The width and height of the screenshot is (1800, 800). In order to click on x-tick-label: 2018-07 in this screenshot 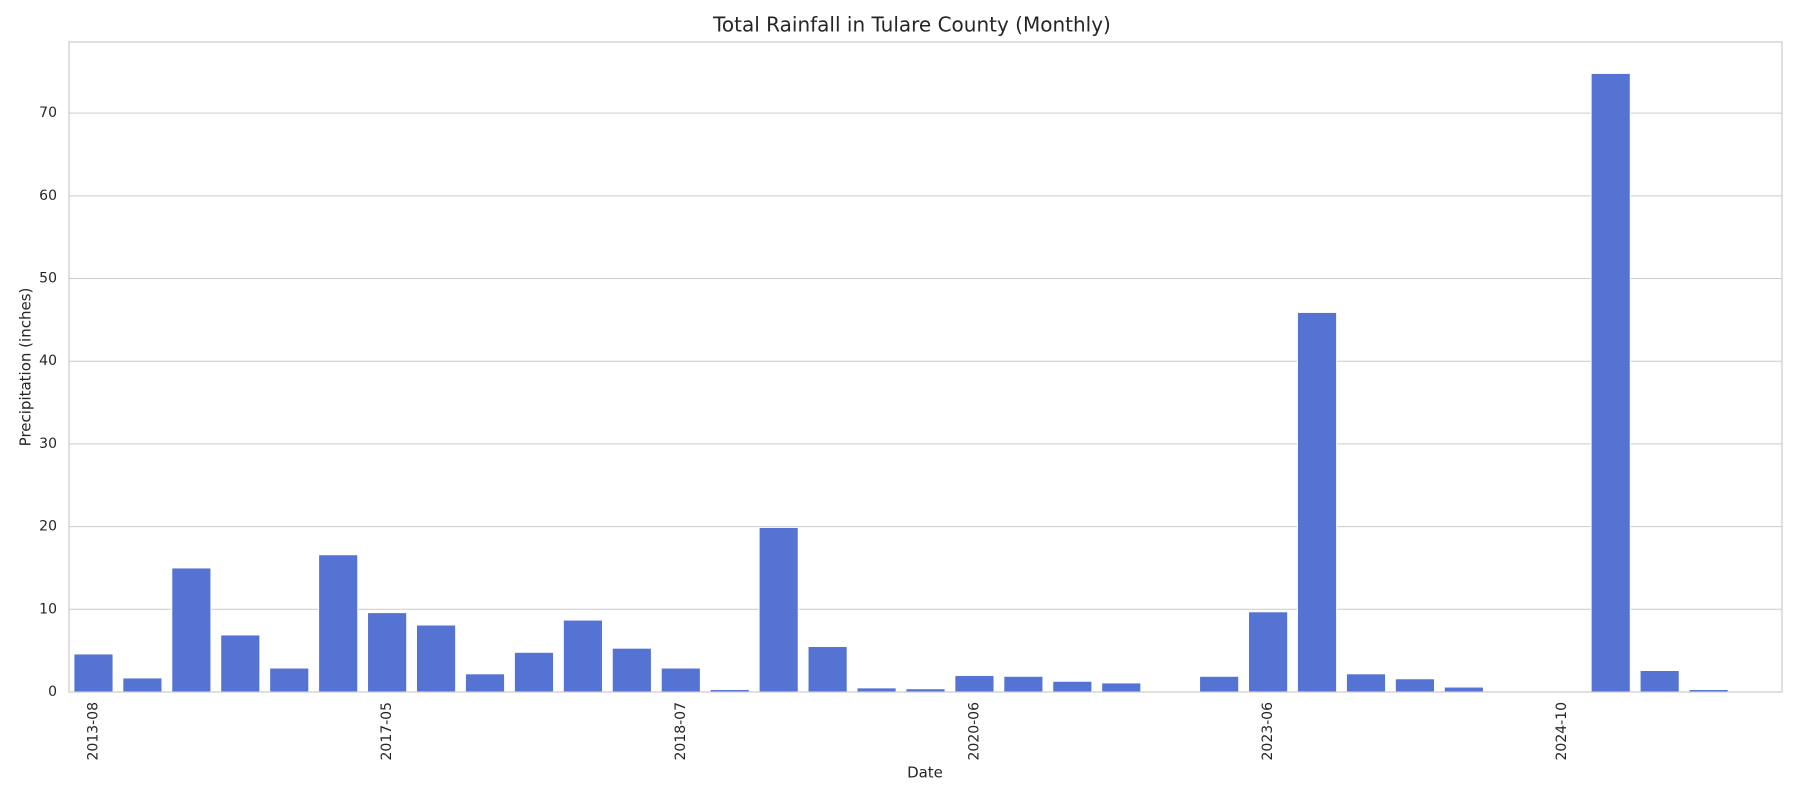, I will do `click(681, 731)`.